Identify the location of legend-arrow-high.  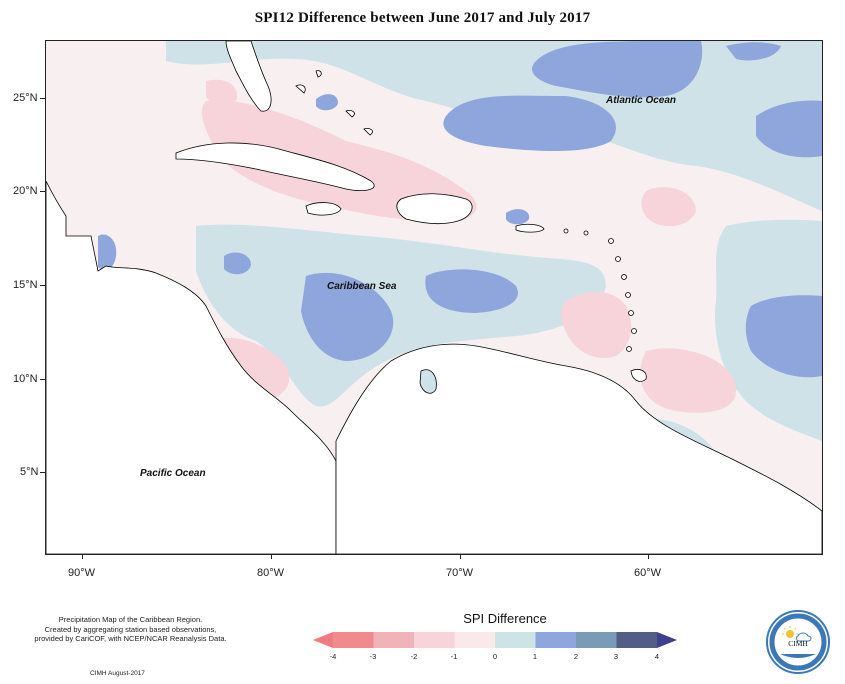
(667, 640).